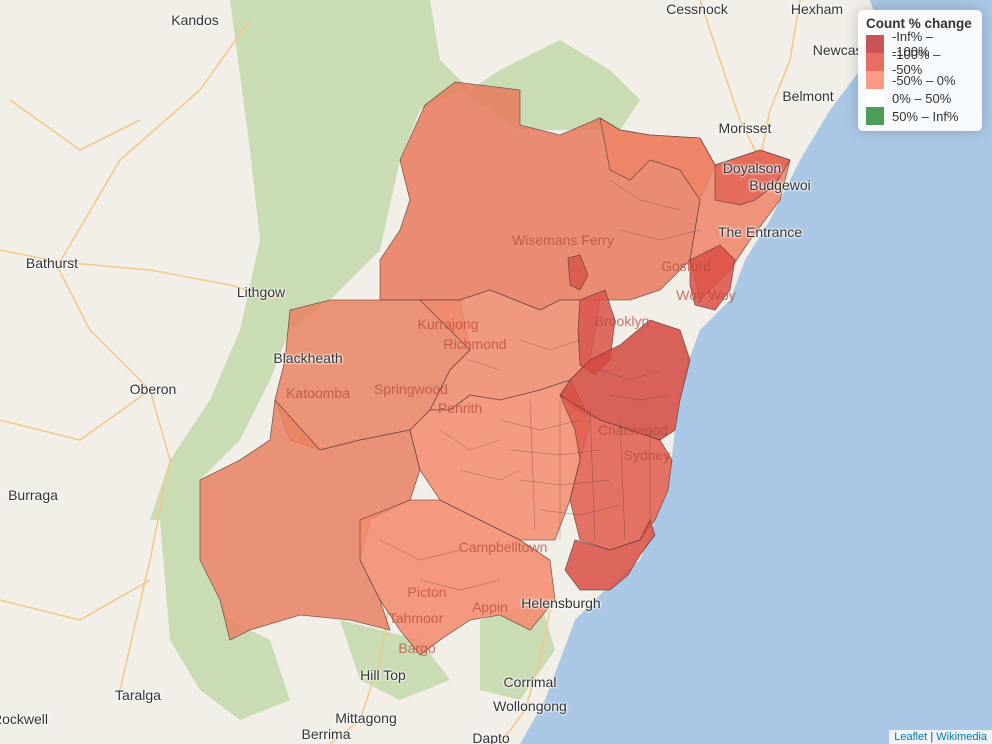  I want to click on legend-label: -50% – 0%, so click(924, 80).